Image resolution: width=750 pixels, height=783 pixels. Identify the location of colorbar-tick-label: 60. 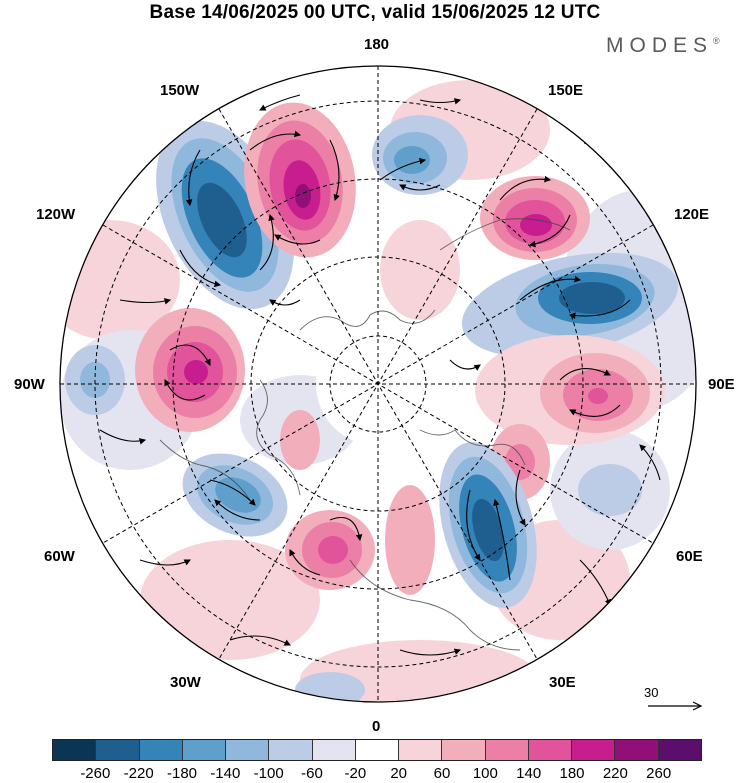
(442, 773).